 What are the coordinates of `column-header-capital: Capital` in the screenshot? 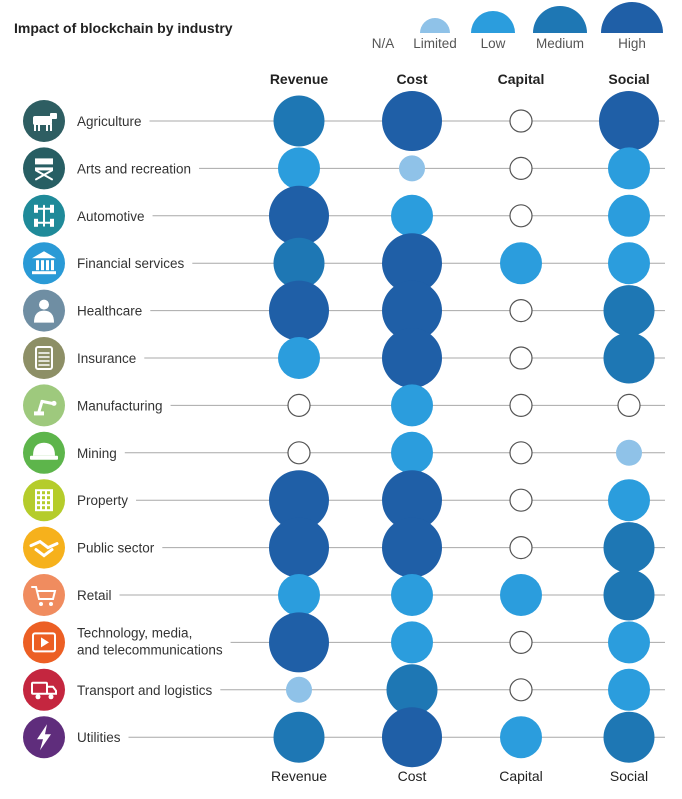 It's located at (521, 79).